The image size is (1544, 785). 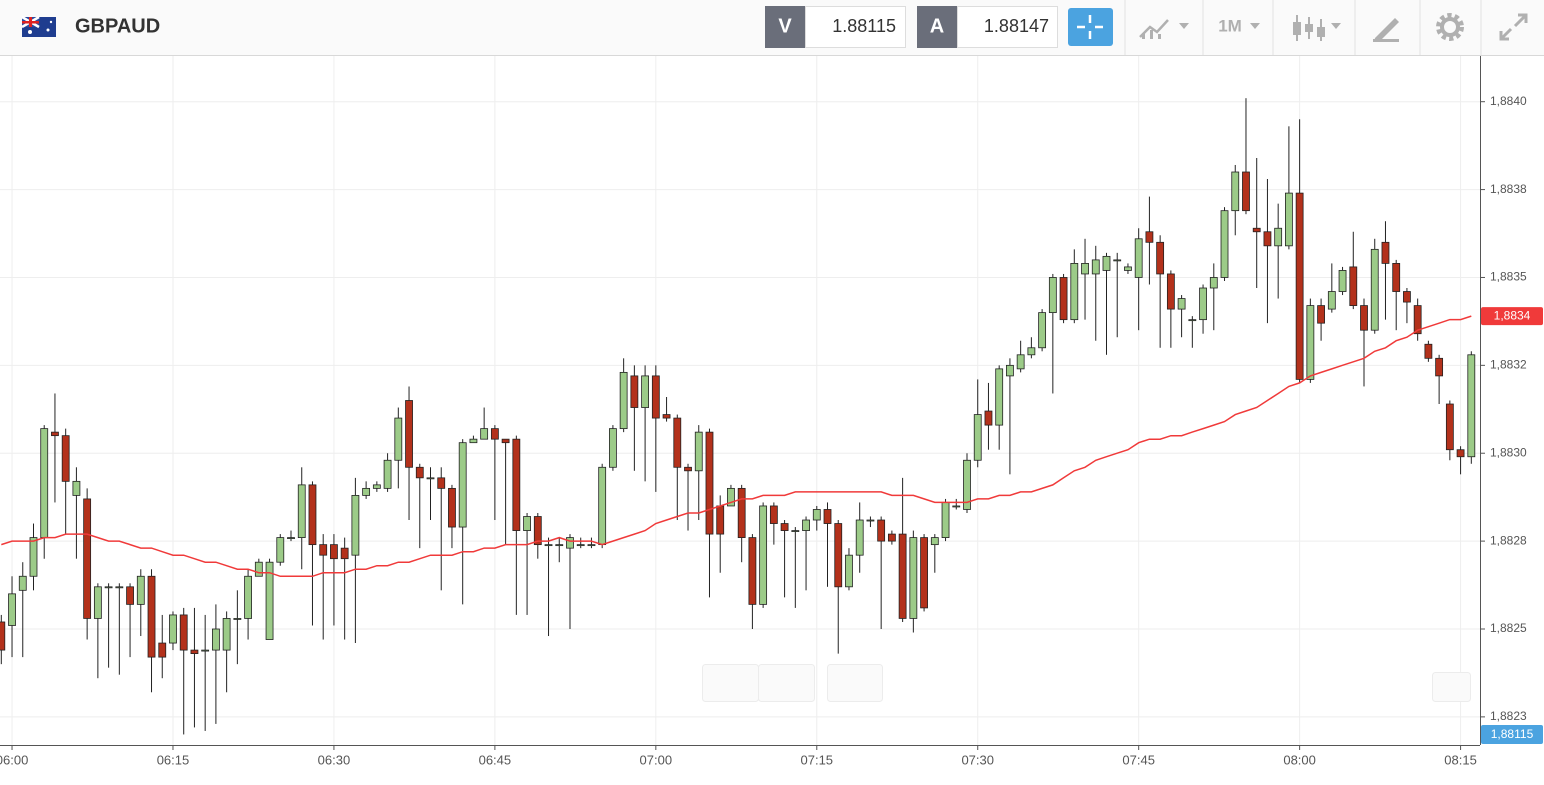 I want to click on fullscreen-button, so click(x=1513, y=27).